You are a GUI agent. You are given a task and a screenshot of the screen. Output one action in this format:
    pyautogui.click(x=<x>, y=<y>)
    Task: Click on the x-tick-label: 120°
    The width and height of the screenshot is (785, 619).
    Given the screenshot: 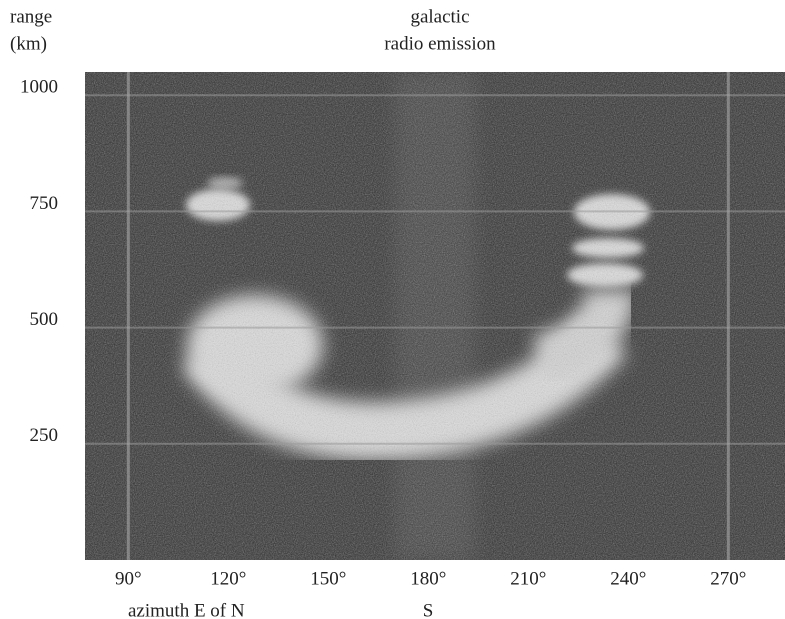 What is the action you would take?
    pyautogui.click(x=228, y=578)
    